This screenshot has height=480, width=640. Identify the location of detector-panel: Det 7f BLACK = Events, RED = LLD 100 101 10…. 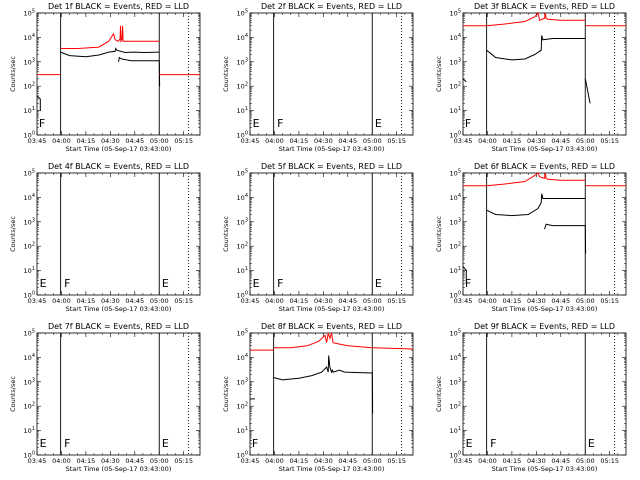
(105, 397).